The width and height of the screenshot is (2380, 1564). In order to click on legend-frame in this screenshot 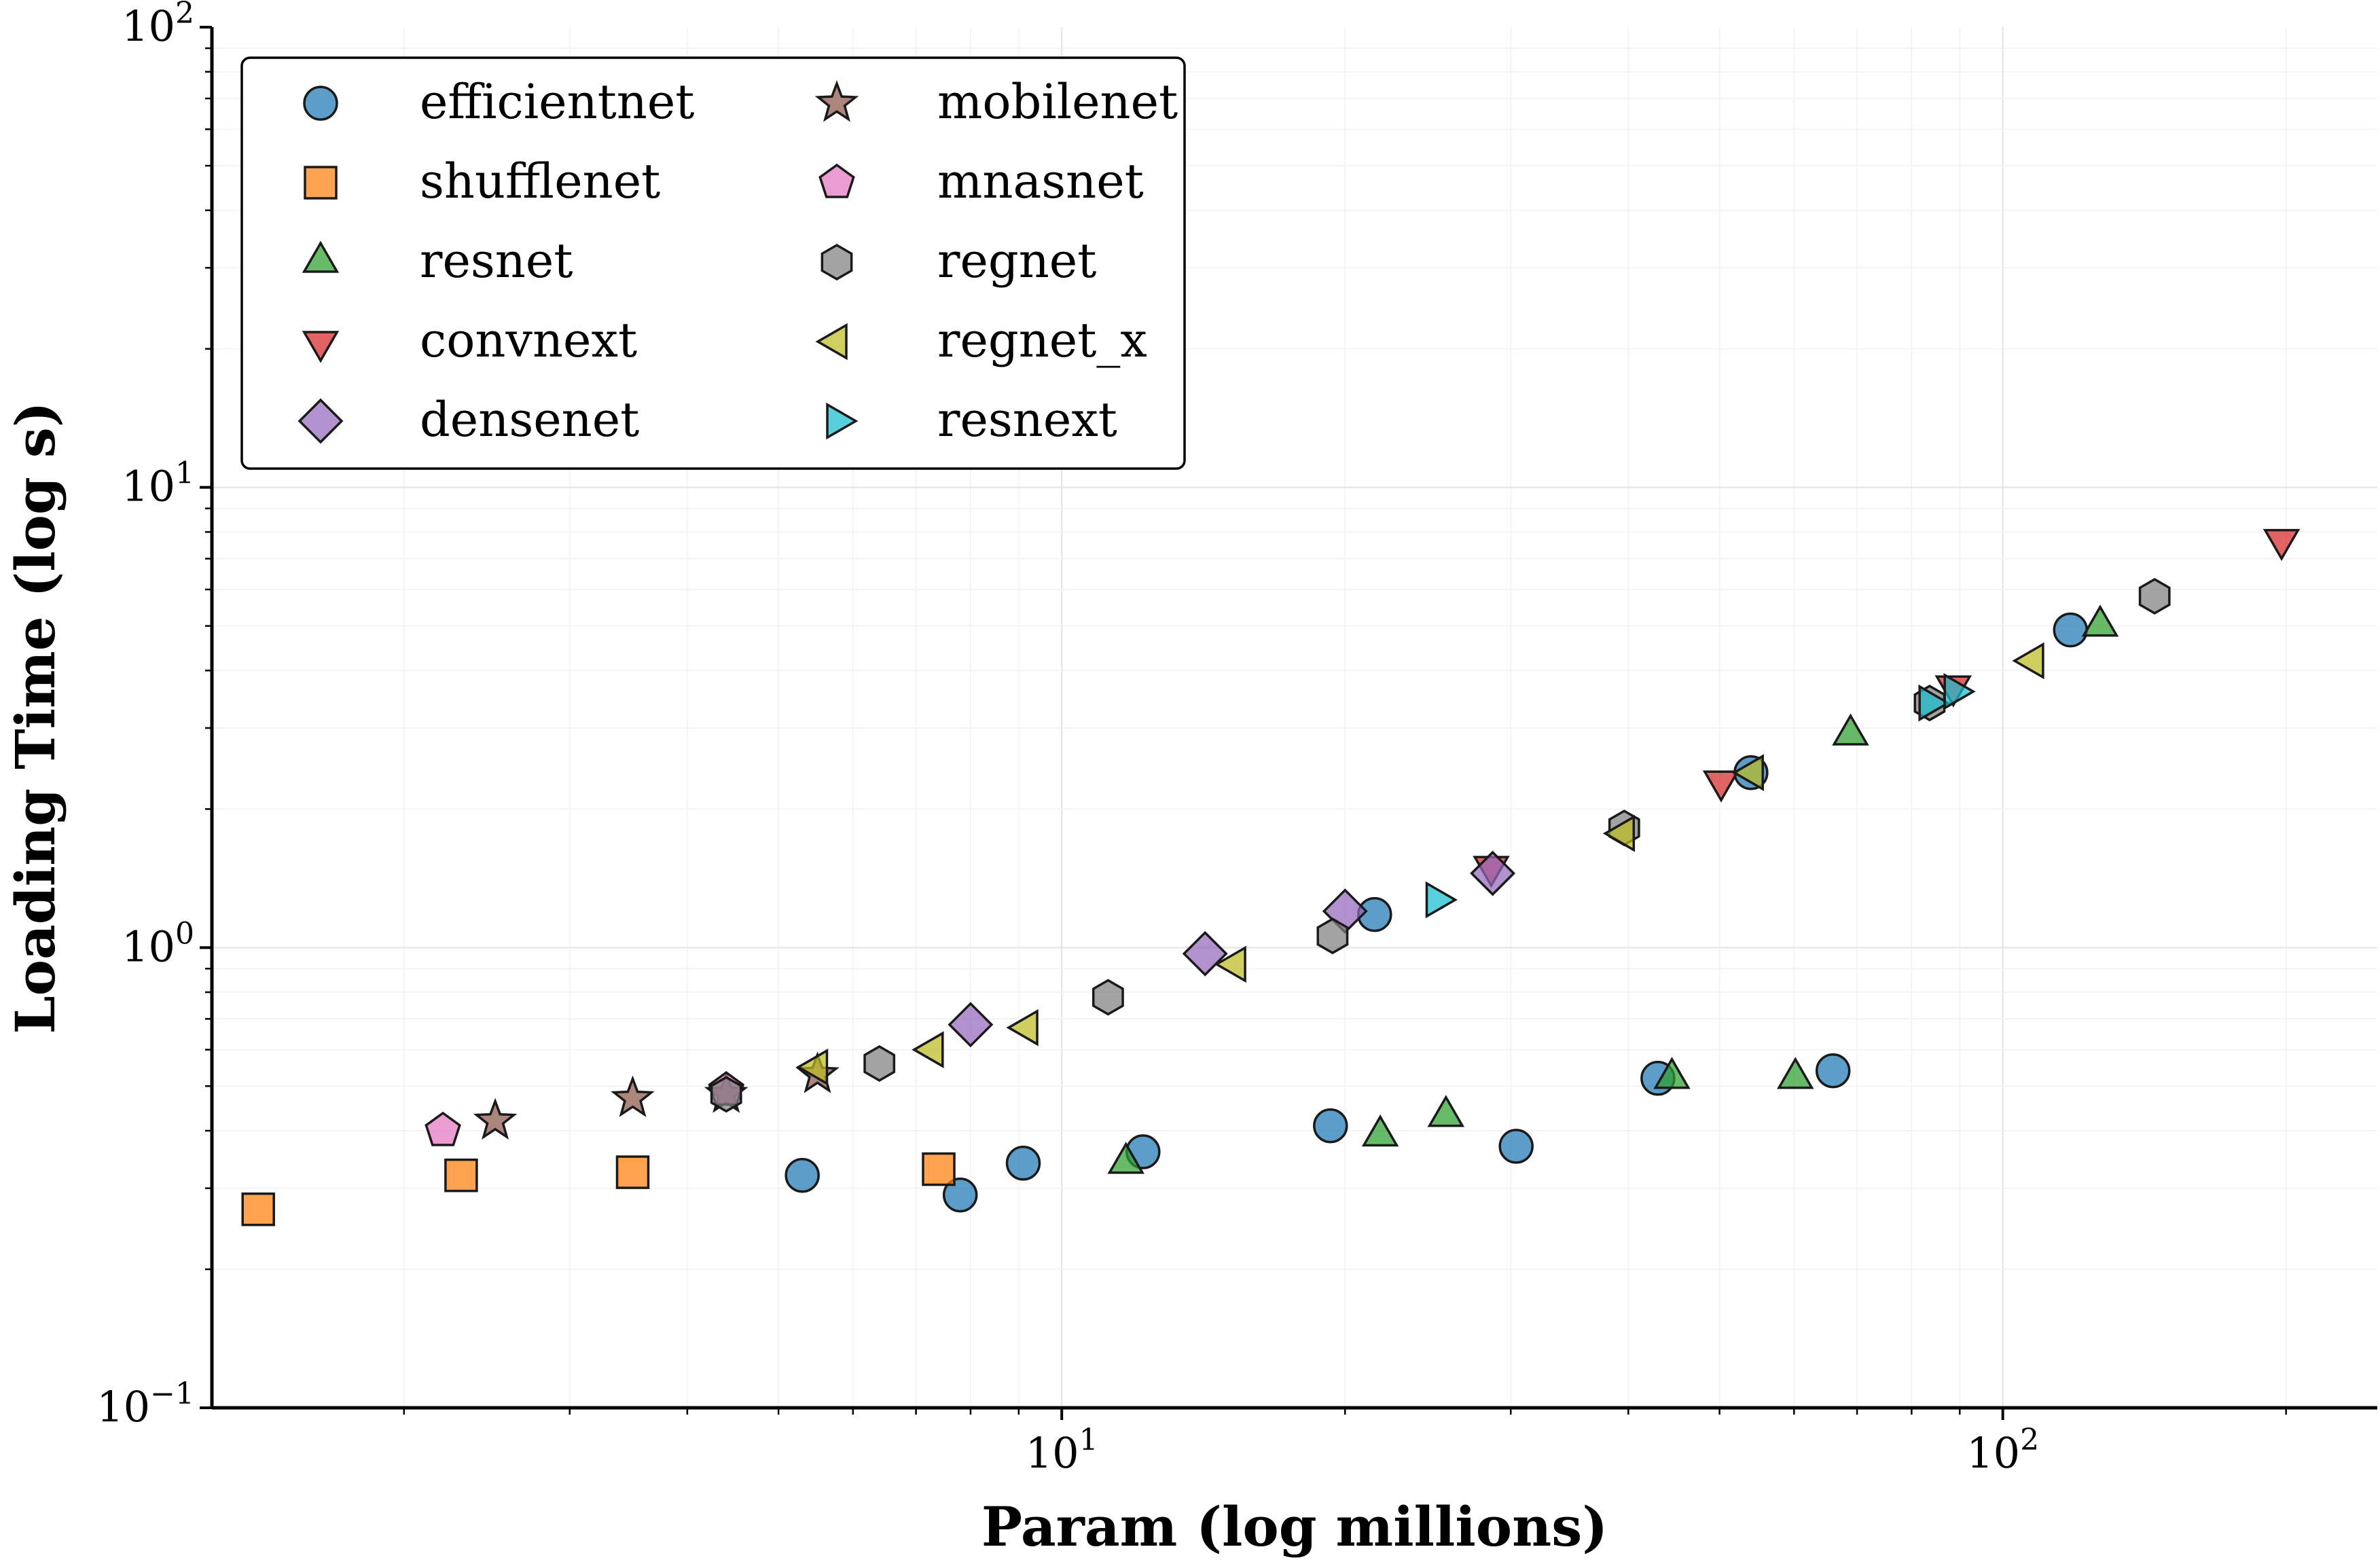, I will do `click(713, 263)`.